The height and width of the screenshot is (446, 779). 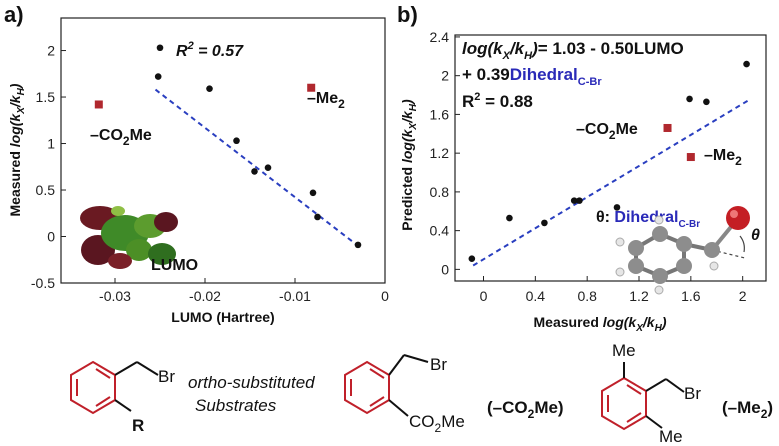 What do you see at coordinates (682, 250) in the screenshot?
I see `dihedral-molecule-image` at bounding box center [682, 250].